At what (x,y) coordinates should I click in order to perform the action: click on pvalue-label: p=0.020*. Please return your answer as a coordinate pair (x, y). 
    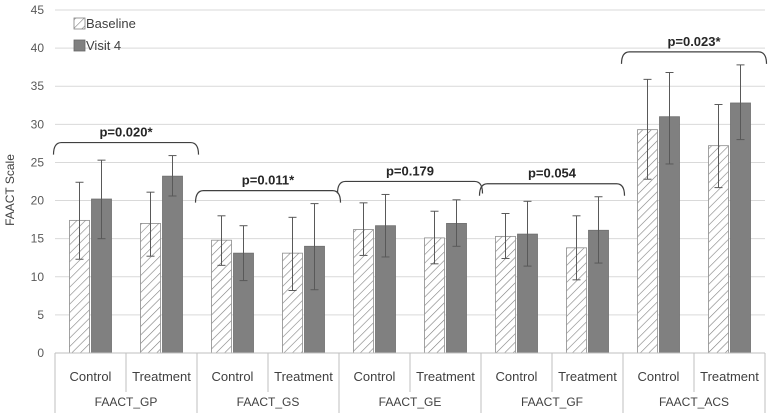
    Looking at the image, I should click on (126, 132).